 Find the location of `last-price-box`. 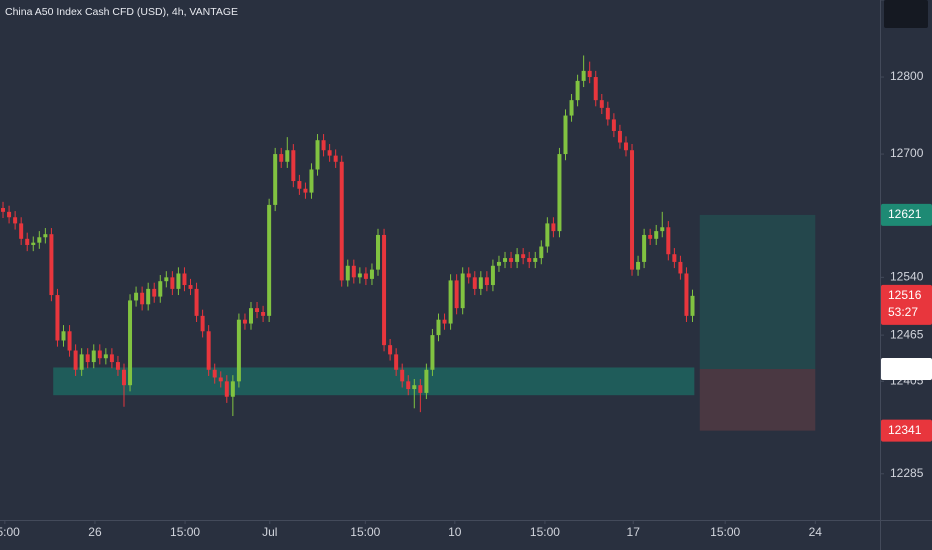

last-price-box is located at coordinates (906, 304).